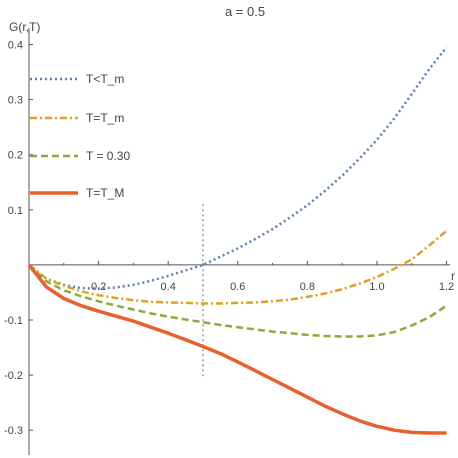 The height and width of the screenshot is (458, 458). I want to click on y-tick-label: -0.1, so click(13, 321).